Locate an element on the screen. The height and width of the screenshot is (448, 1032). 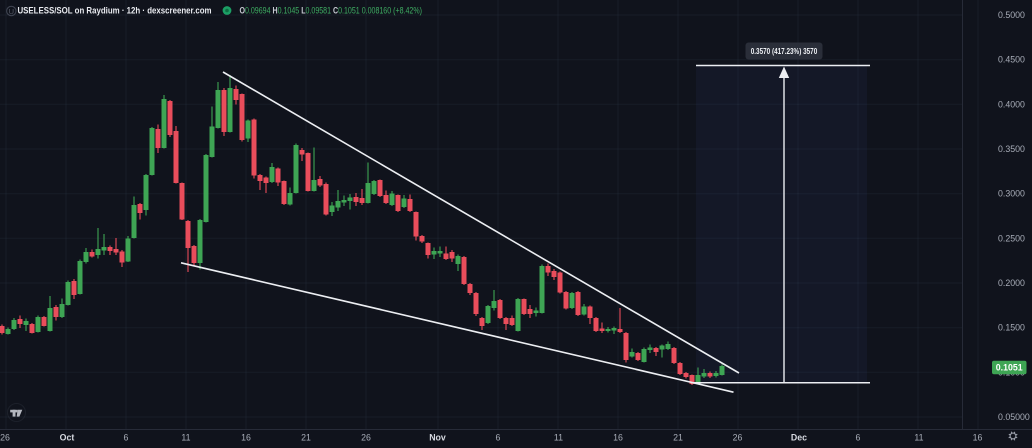
svg-text: 0.3500 is located at coordinates (1011, 149).